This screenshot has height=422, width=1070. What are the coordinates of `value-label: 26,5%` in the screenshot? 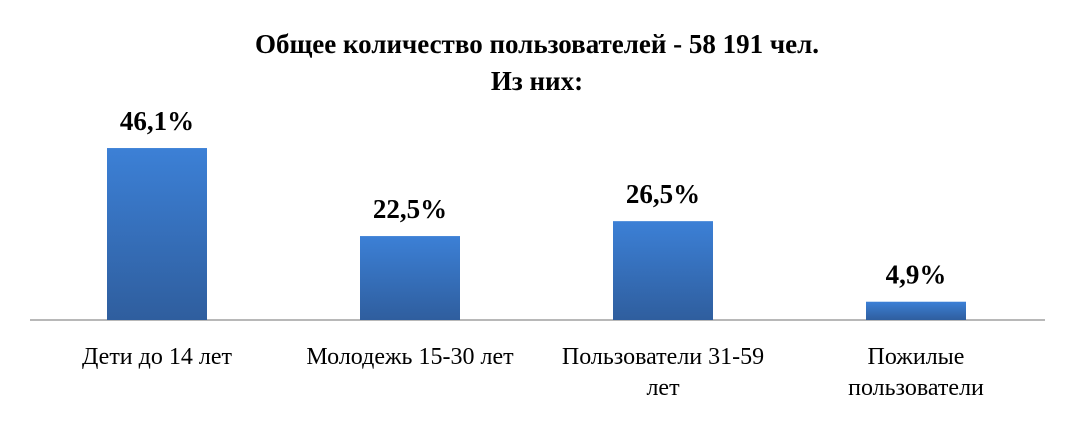 It's located at (663, 194).